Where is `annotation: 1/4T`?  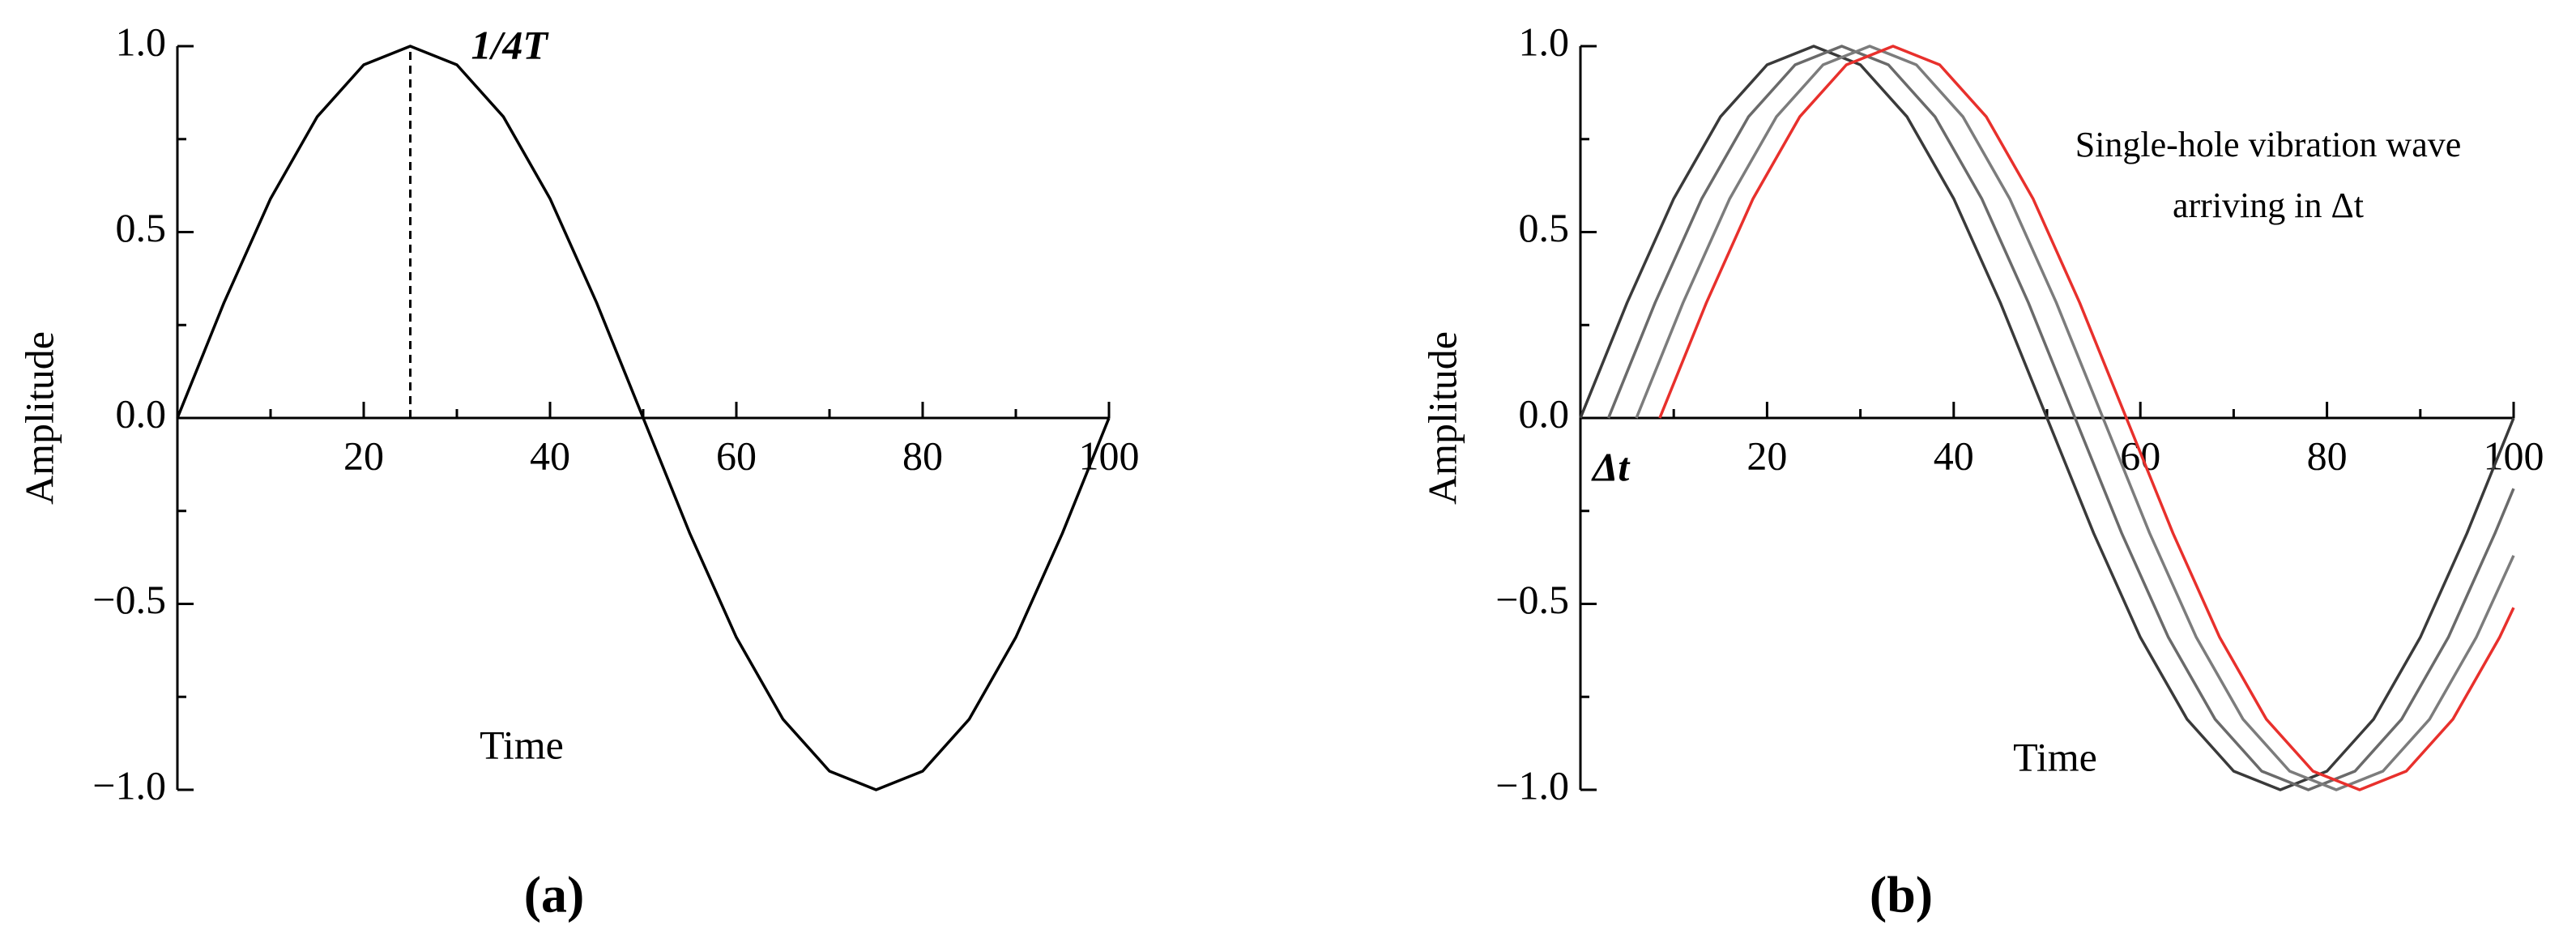 annotation: 1/4T is located at coordinates (511, 44).